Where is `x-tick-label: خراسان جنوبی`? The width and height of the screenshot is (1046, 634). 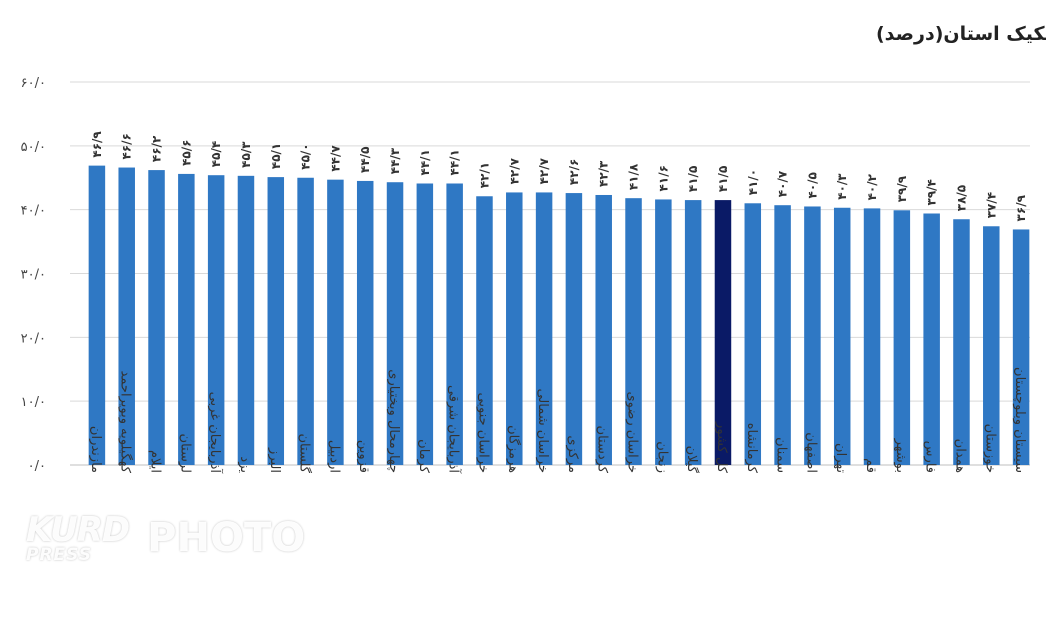
x-tick-label: خراسان جنوبی is located at coordinates (482, 433).